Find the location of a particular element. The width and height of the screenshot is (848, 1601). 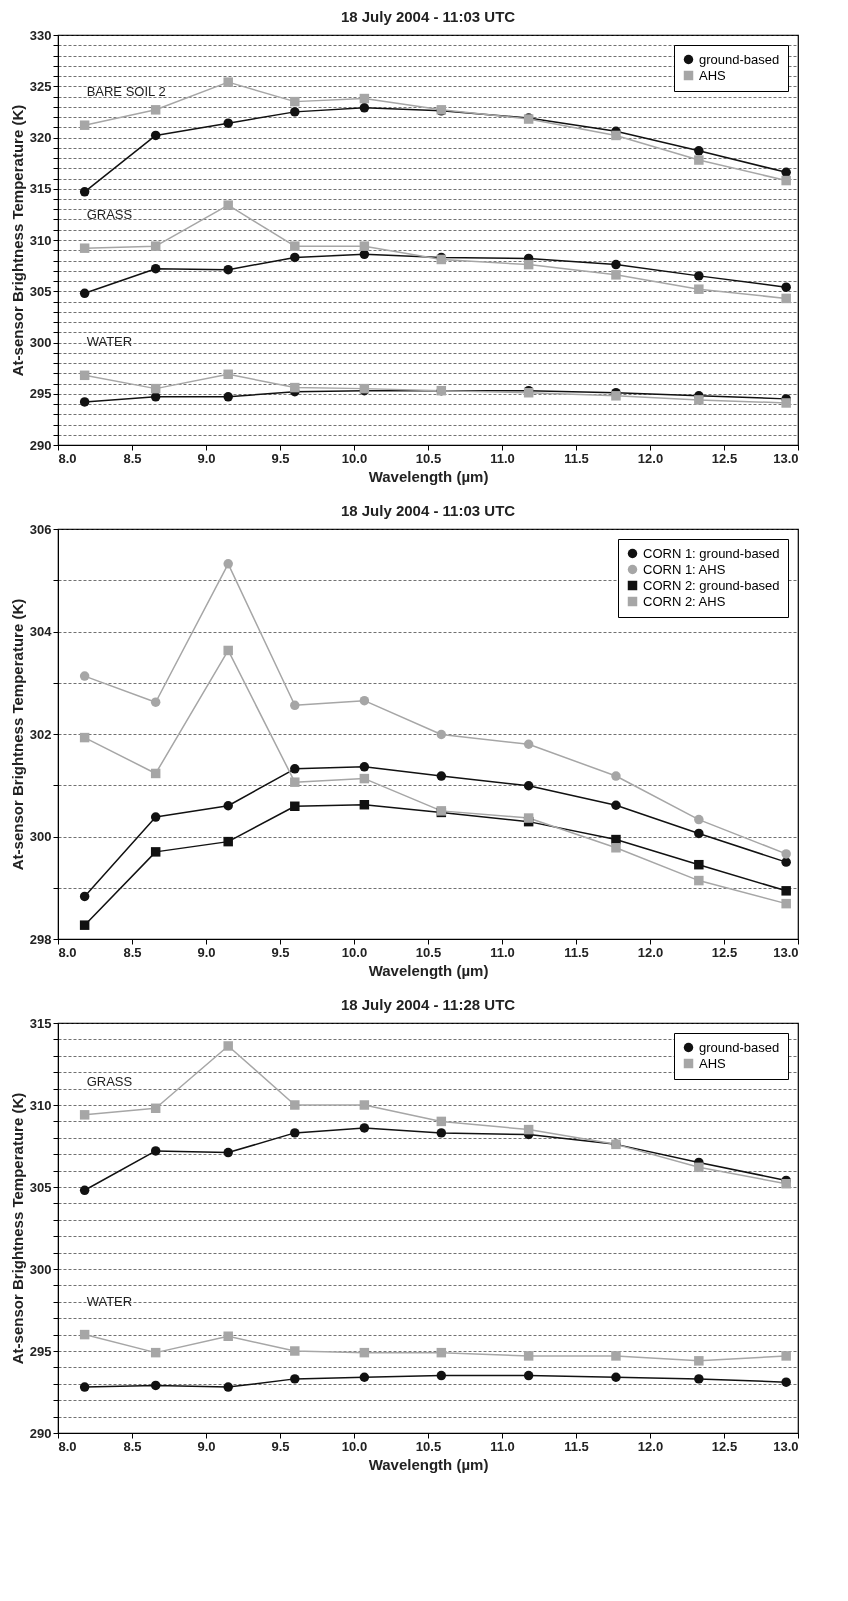

x-tick-label: 12.0 is located at coordinates (650, 952).